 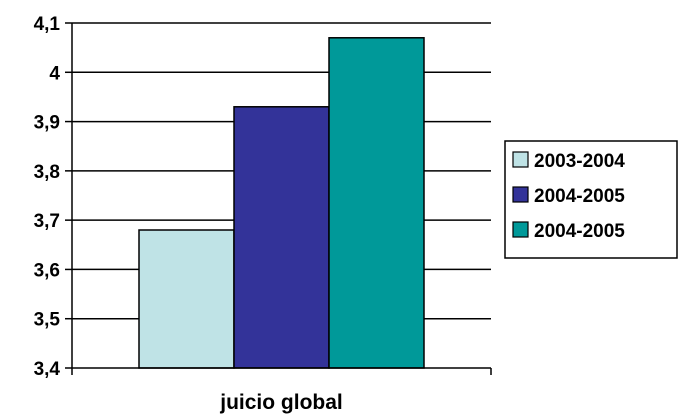 I want to click on x-category-labels: juicio global, so click(x=281, y=402).